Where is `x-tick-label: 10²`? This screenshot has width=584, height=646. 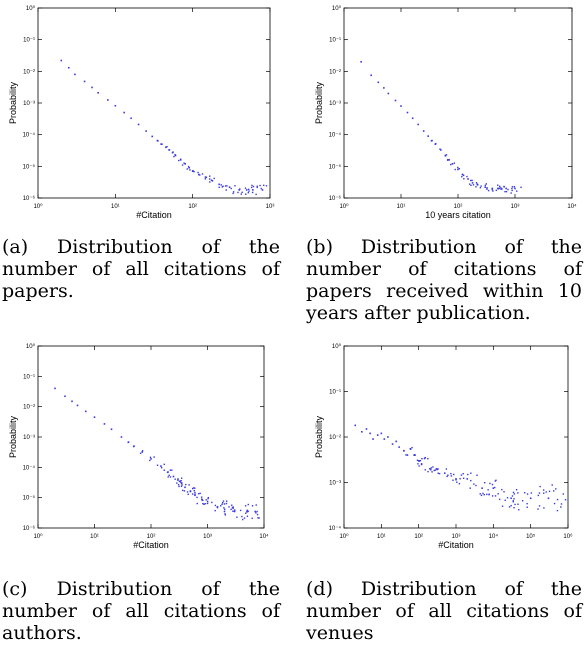
x-tick-label: 10² is located at coordinates (192, 207).